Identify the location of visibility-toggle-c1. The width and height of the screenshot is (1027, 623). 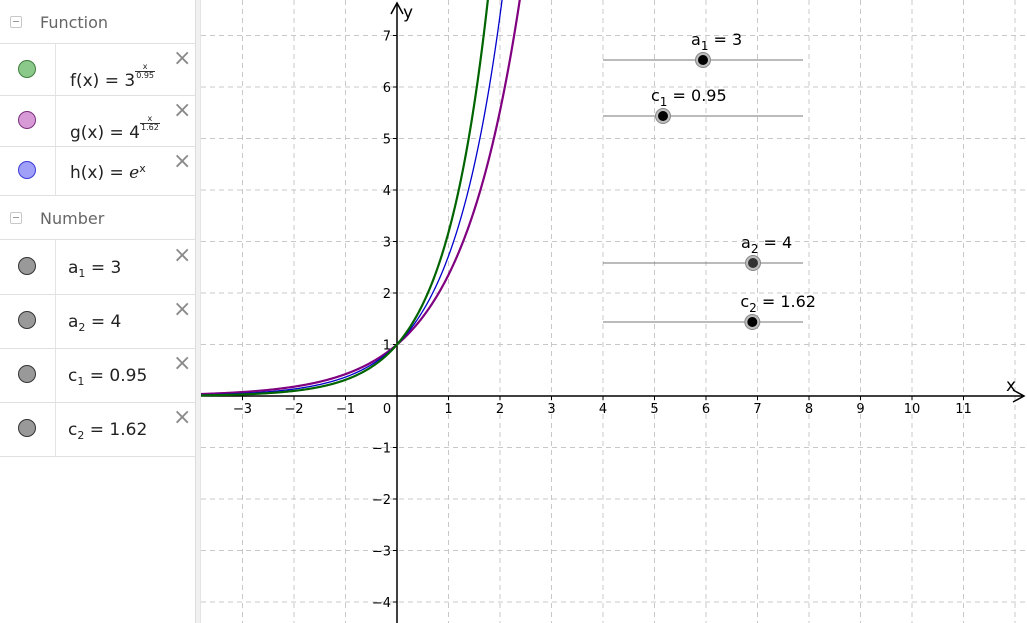
(27, 374).